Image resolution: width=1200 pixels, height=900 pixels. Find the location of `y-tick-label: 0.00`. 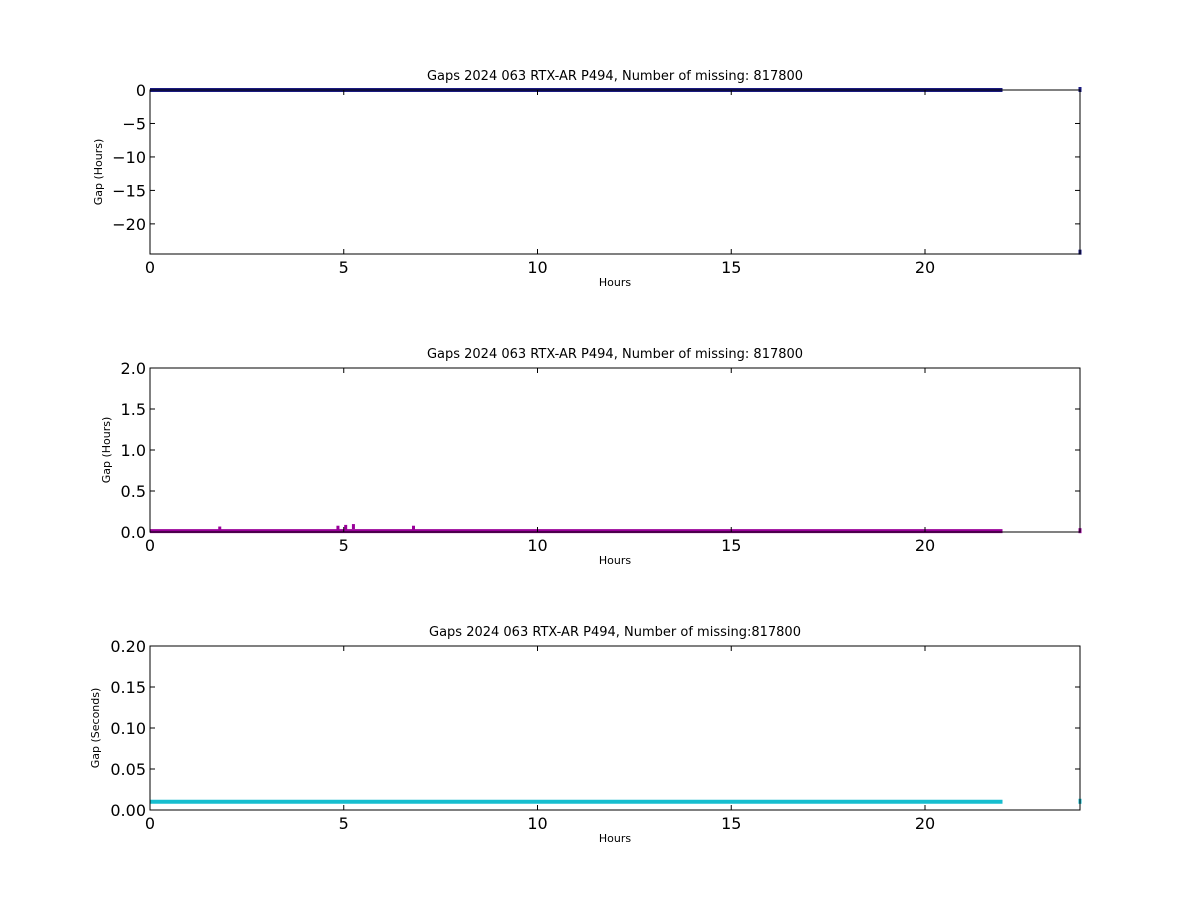

y-tick-label: 0.00 is located at coordinates (128, 810).